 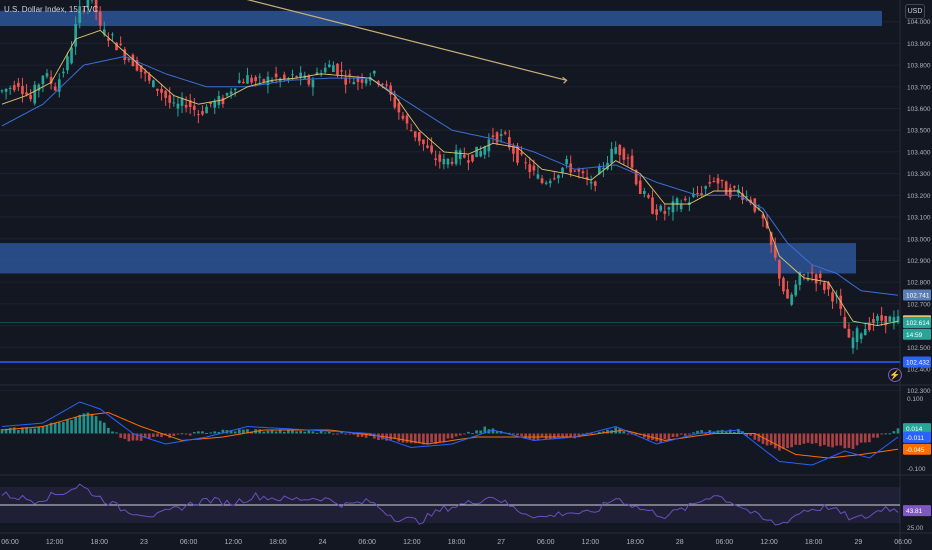 I want to click on price-tick-label: 103.000, so click(x=919, y=239).